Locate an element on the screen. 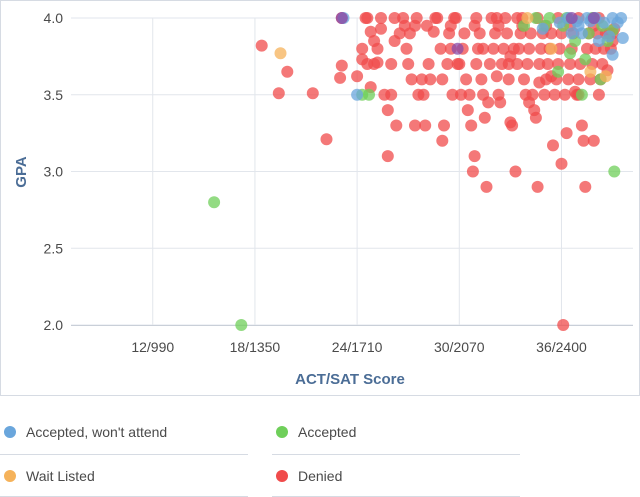  legend-item-accepted-wont-attend: Accepted, won't attend is located at coordinates (85, 432).